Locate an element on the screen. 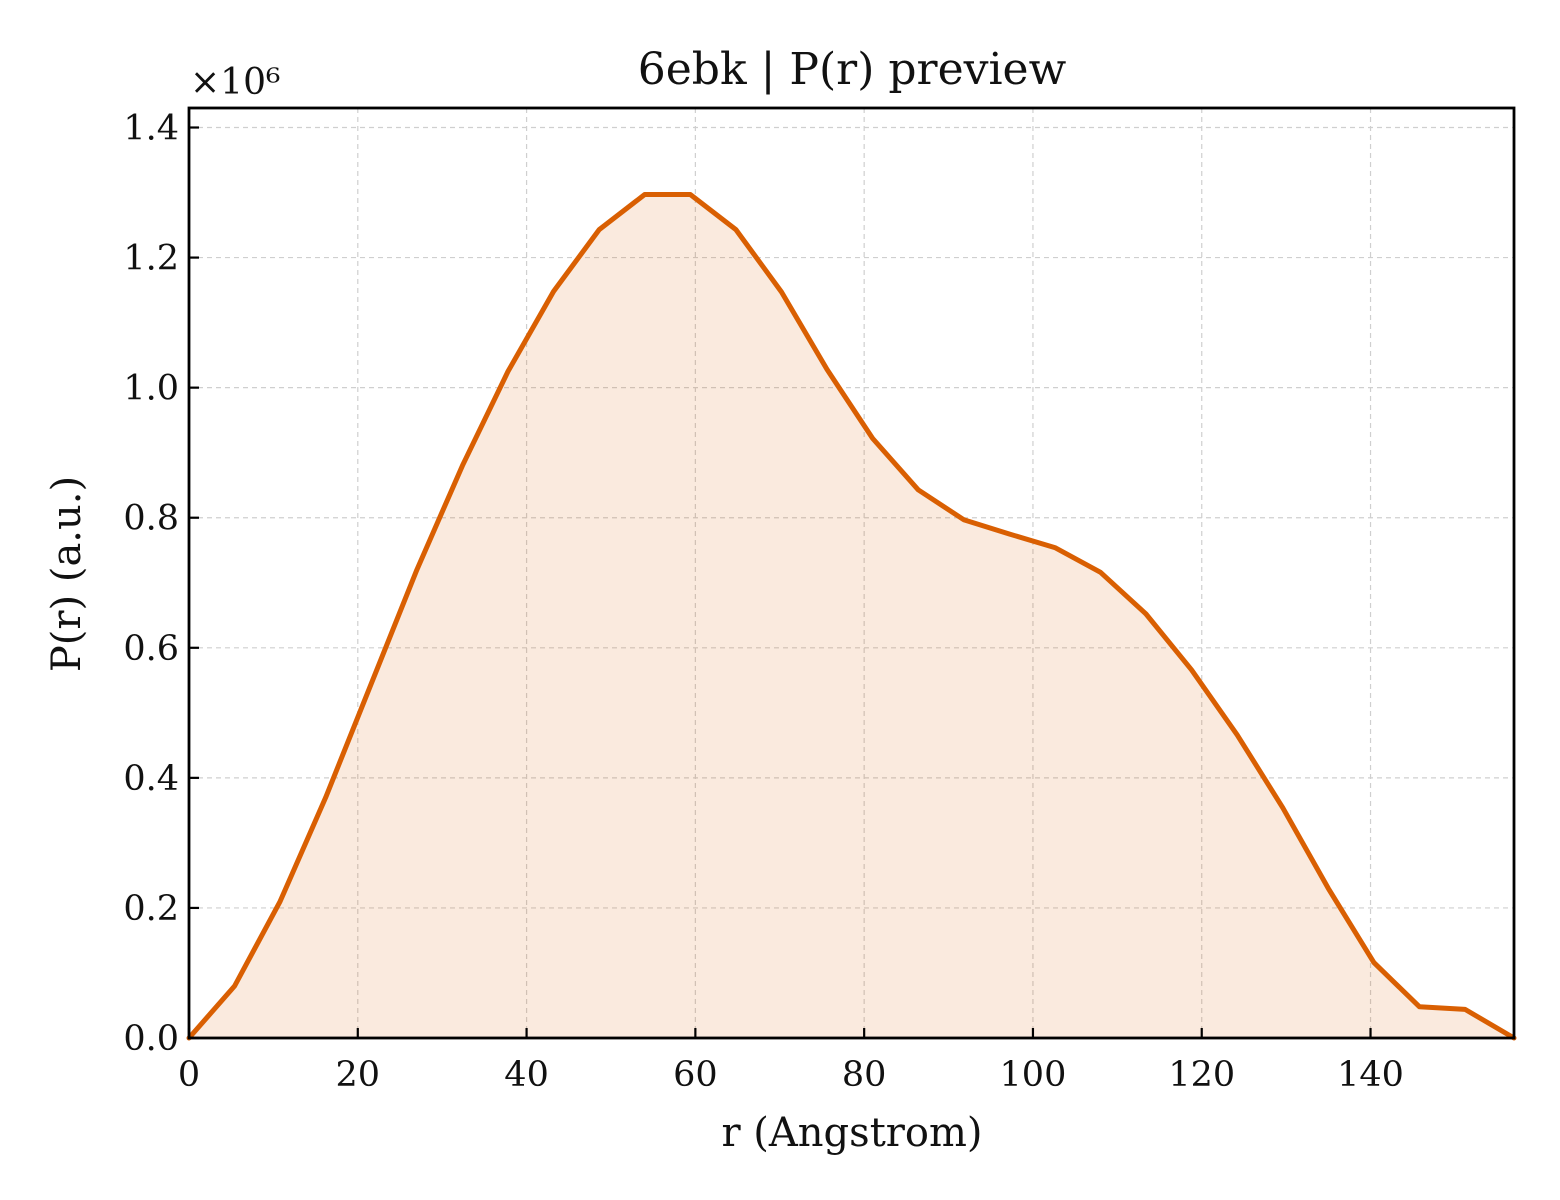 The height and width of the screenshot is (1200, 1560). y-tick-label: 1.4 is located at coordinates (151, 129).